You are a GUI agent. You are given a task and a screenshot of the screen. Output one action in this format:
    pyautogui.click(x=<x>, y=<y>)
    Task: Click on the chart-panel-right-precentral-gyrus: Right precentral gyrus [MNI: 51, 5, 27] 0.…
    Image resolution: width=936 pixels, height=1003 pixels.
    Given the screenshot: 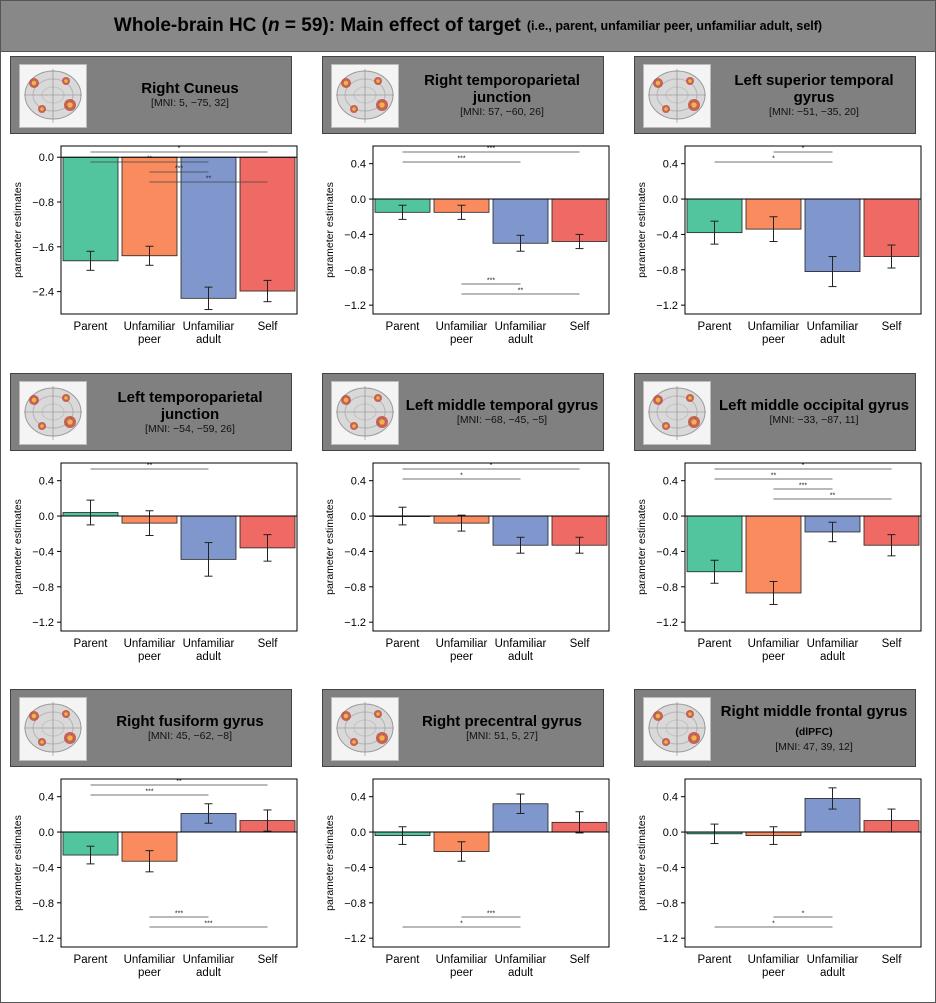 What is the action you would take?
    pyautogui.click(x=463, y=845)
    